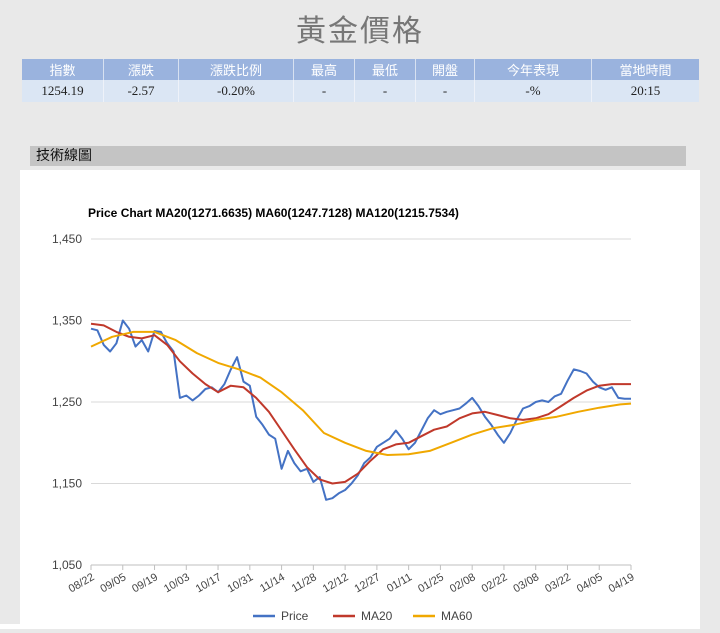 The width and height of the screenshot is (720, 633). I want to click on value-index: 1254.19, so click(63, 91).